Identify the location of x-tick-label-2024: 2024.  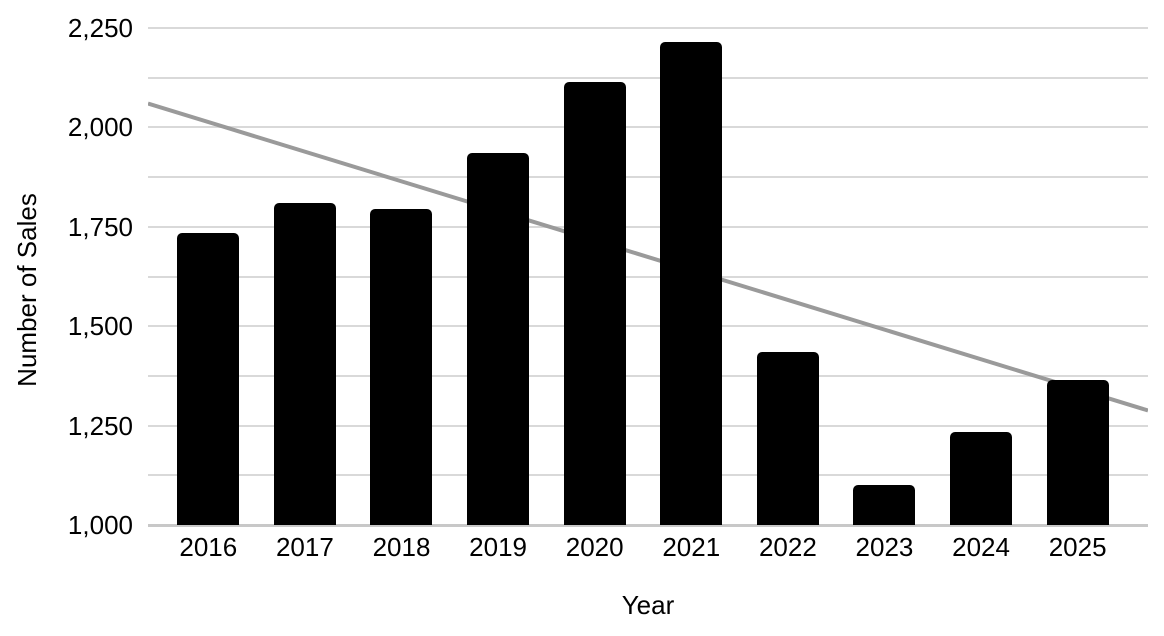
(981, 547).